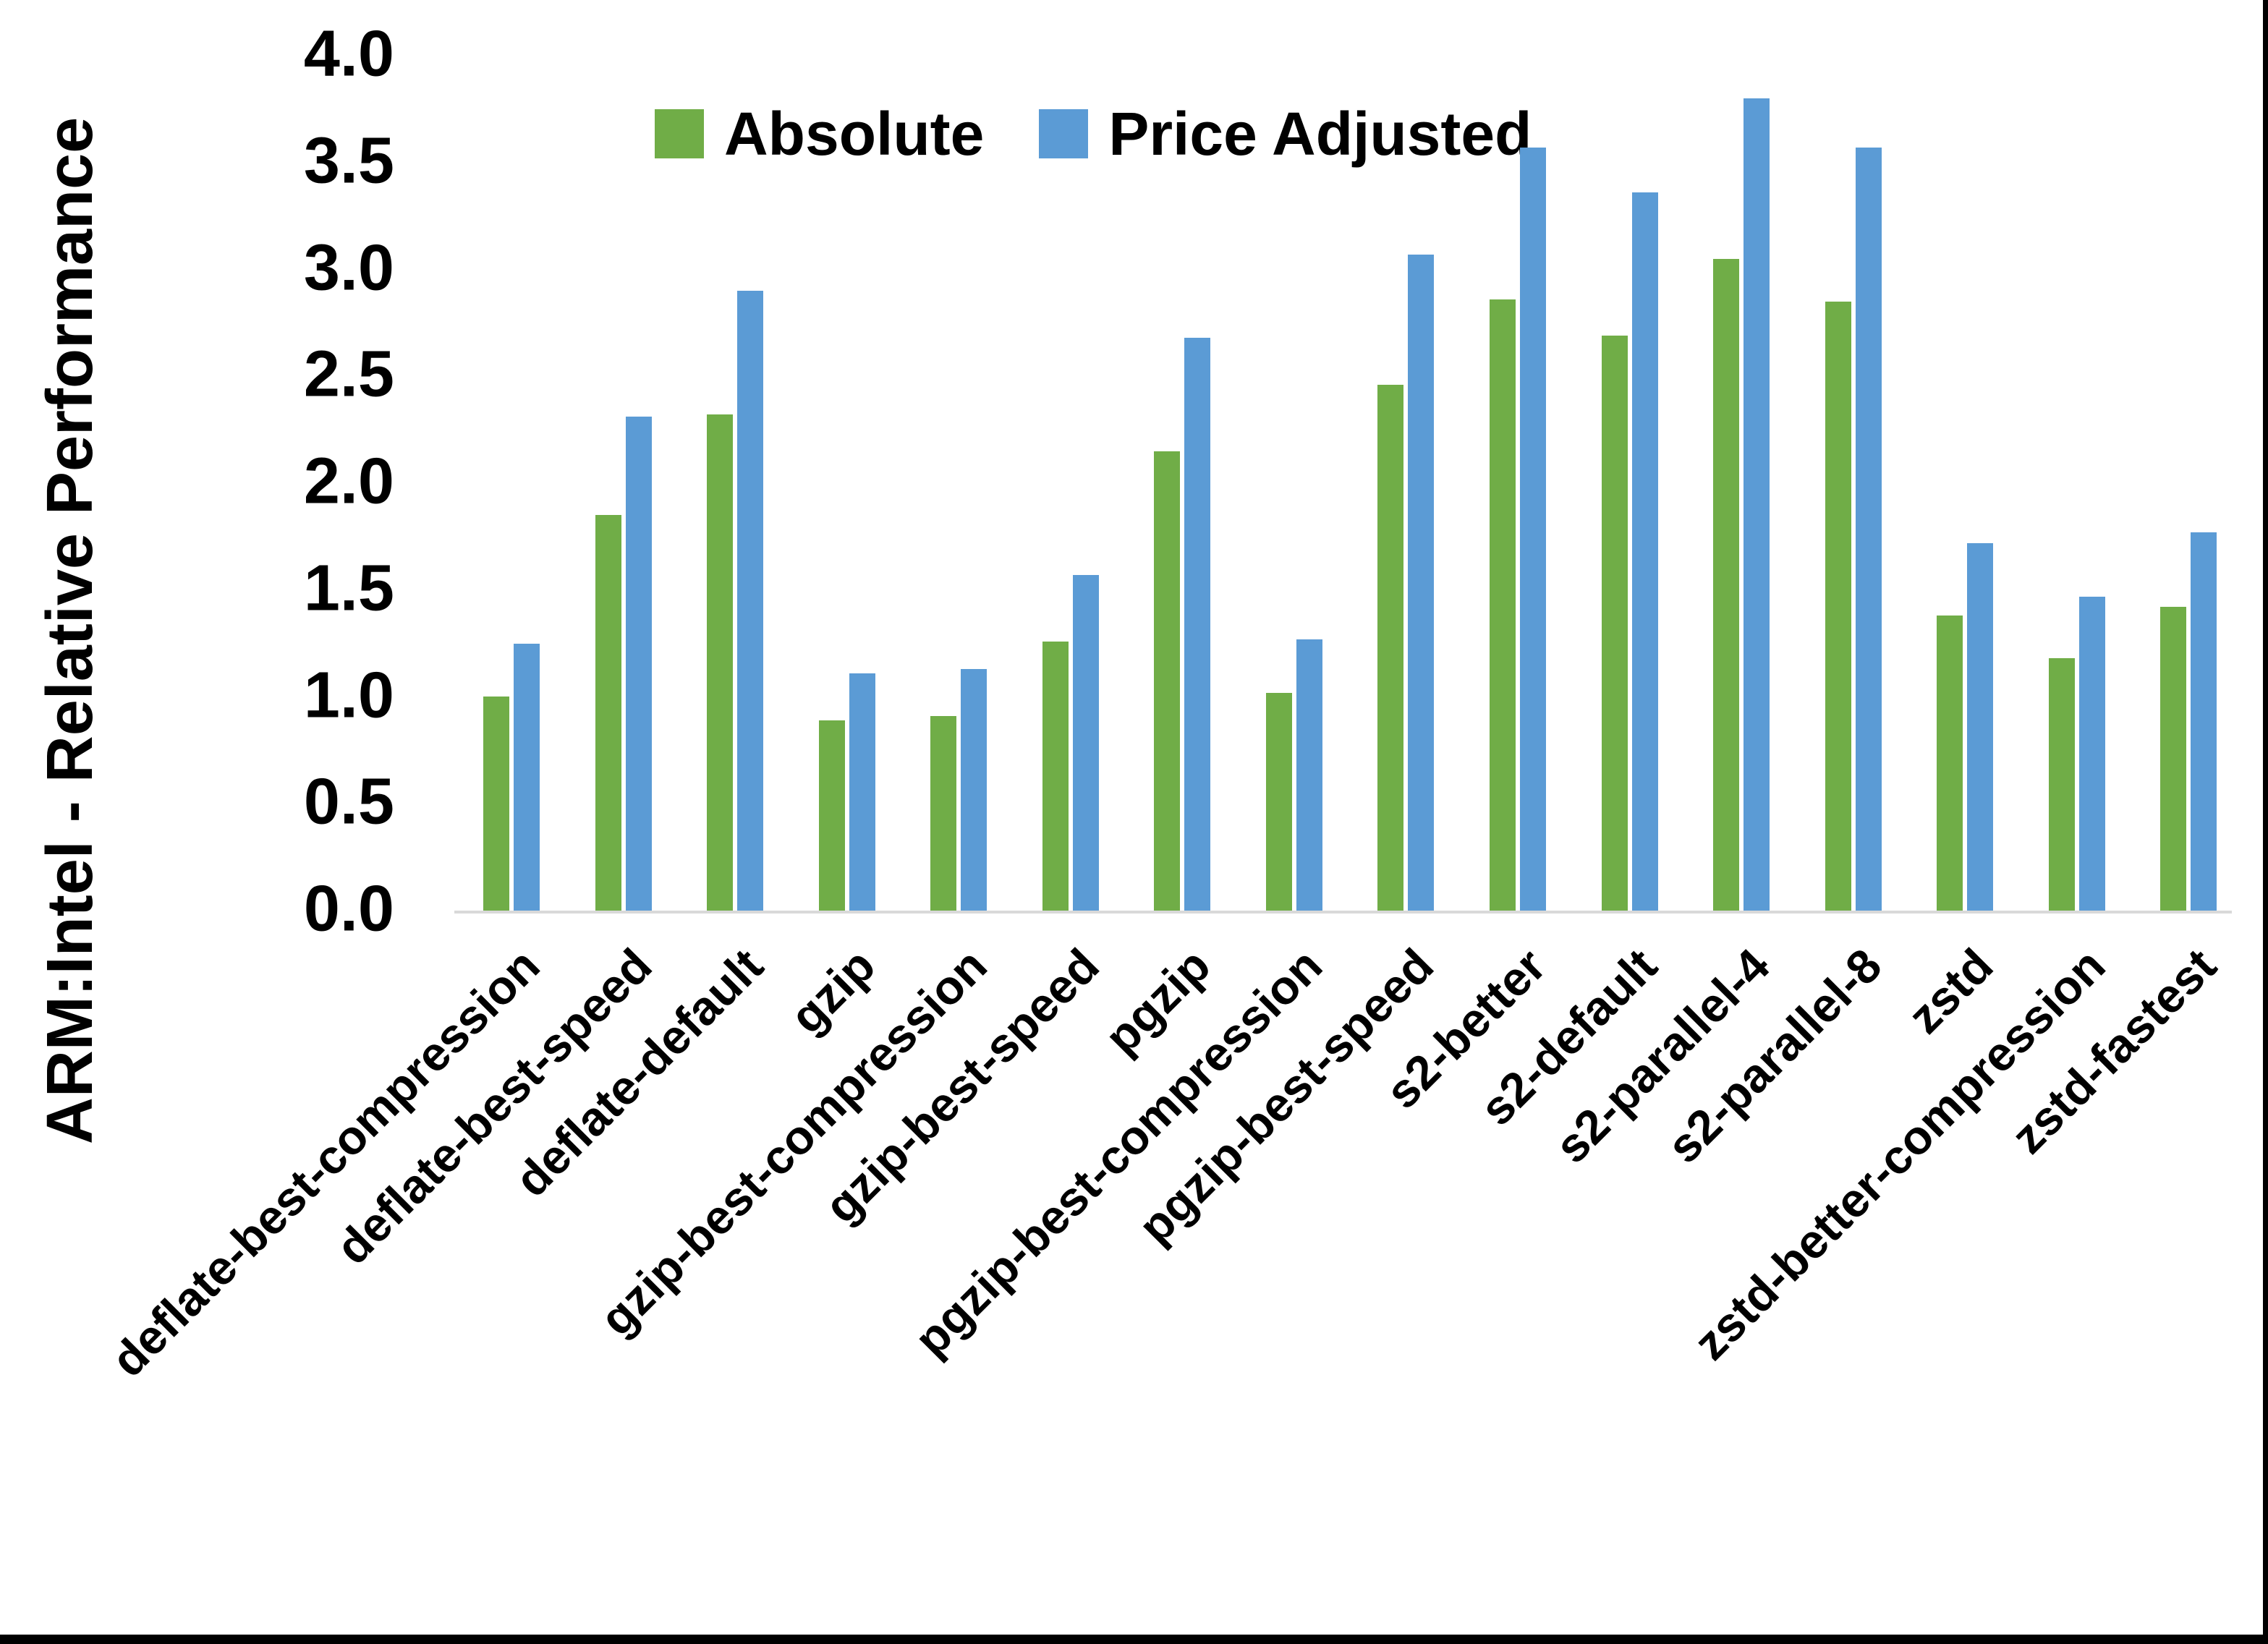 The height and width of the screenshot is (1644, 2268). Describe the element at coordinates (1421, 583) in the screenshot. I see `bar-price-adjusted-pgzip-best-speed` at that location.